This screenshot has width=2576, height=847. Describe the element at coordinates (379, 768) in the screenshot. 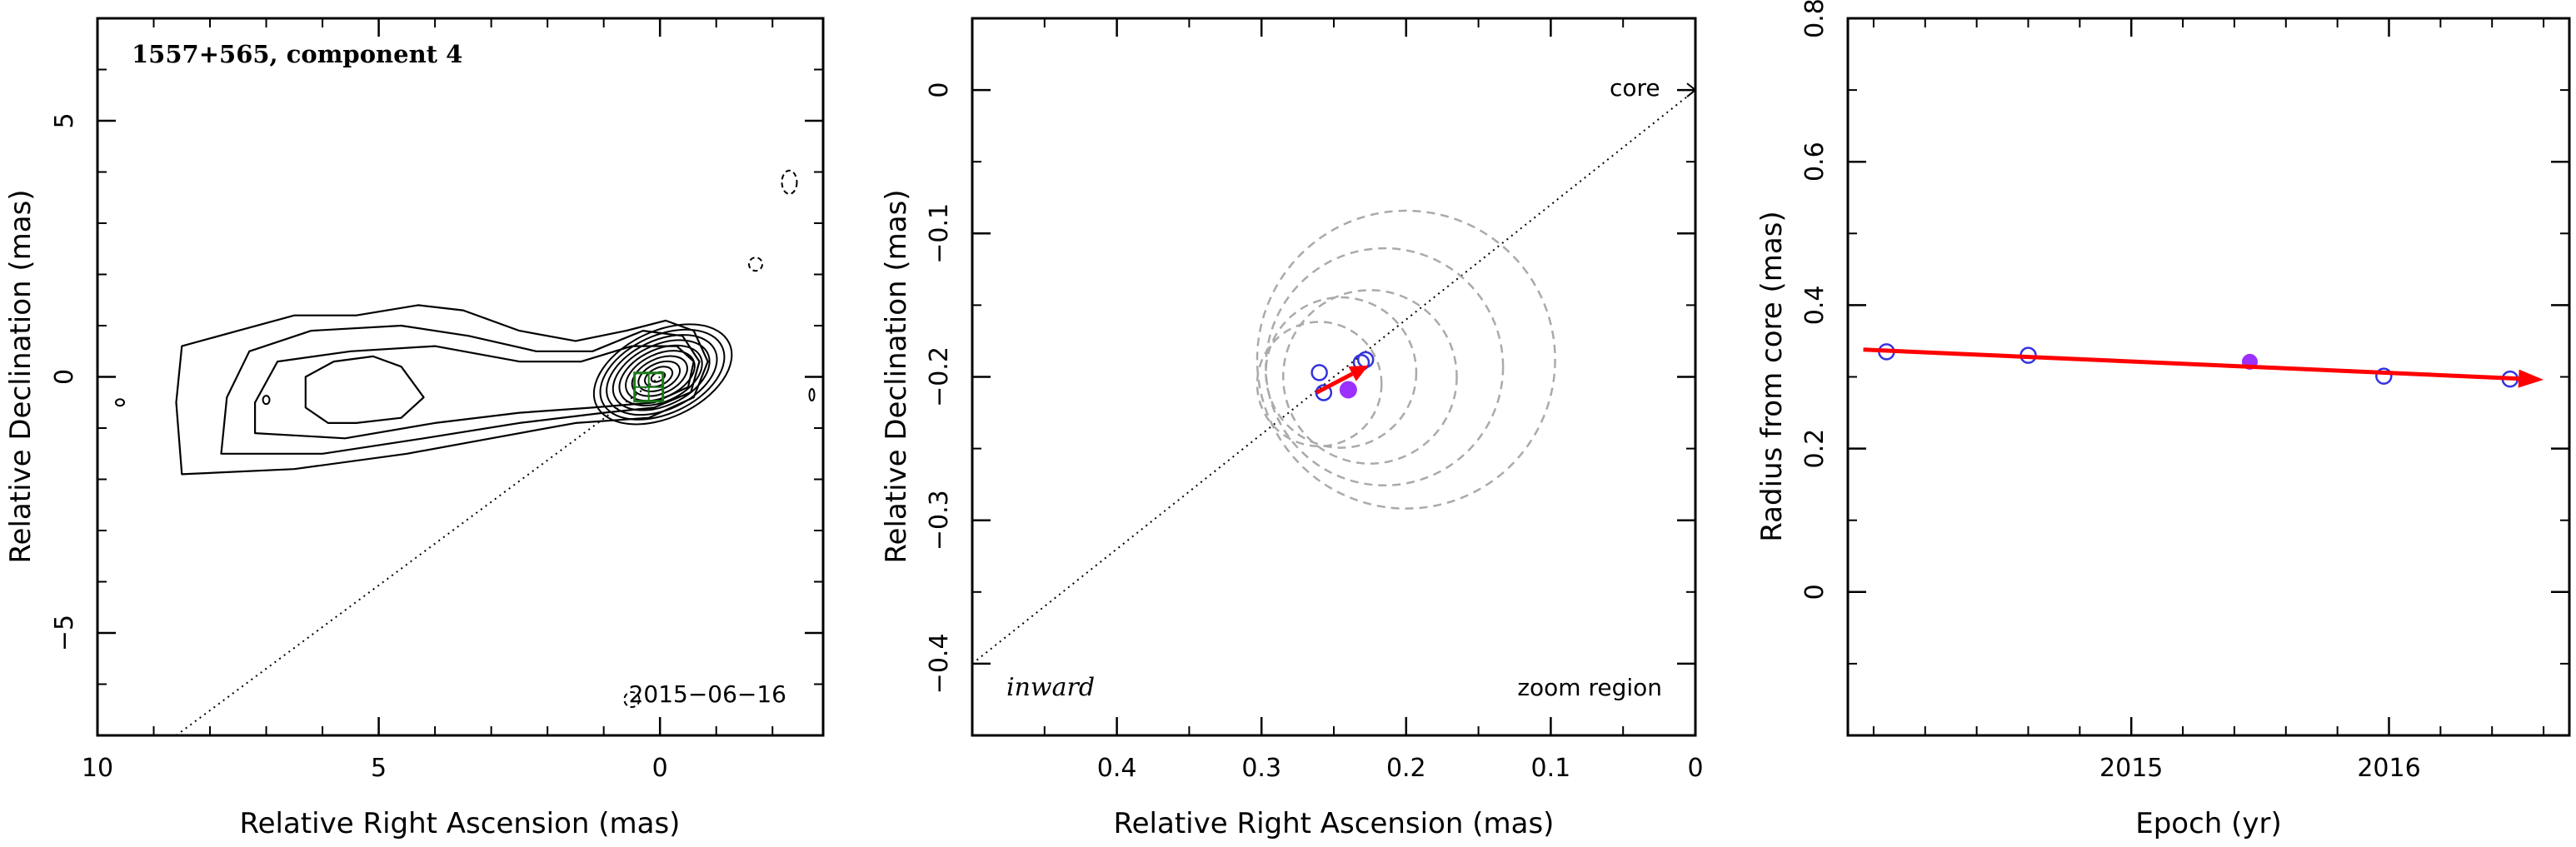

I see `x-tick-label: 5` at that location.